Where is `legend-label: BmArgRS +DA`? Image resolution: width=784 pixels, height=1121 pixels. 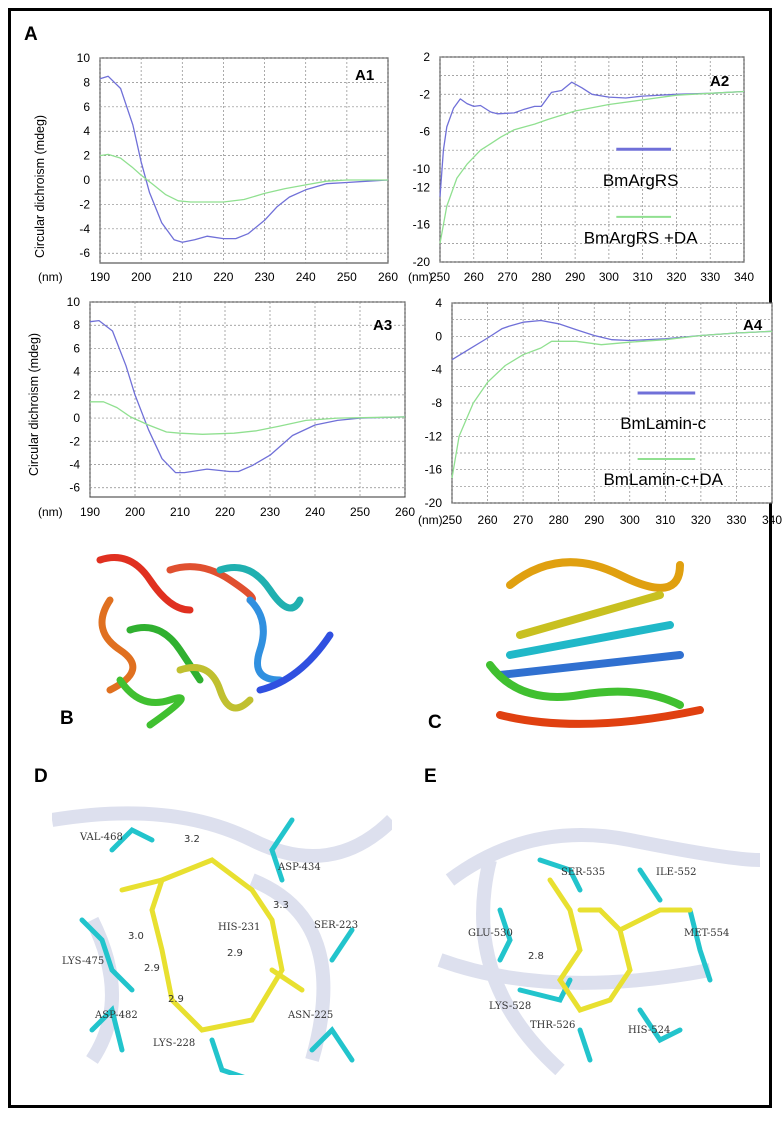 legend-label: BmArgRS +DA is located at coordinates (641, 237).